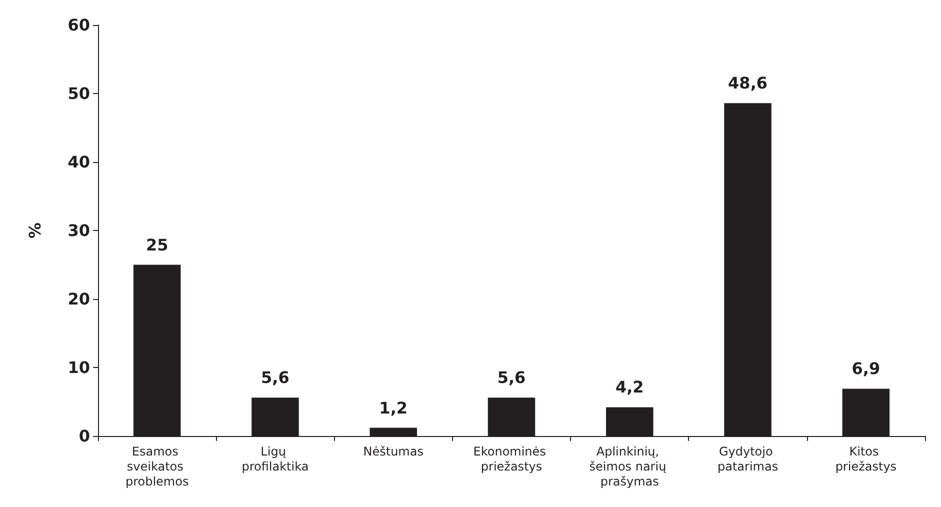 The height and width of the screenshot is (507, 941). What do you see at coordinates (79, 25) in the screenshot?
I see `y-tick-label: 60` at bounding box center [79, 25].